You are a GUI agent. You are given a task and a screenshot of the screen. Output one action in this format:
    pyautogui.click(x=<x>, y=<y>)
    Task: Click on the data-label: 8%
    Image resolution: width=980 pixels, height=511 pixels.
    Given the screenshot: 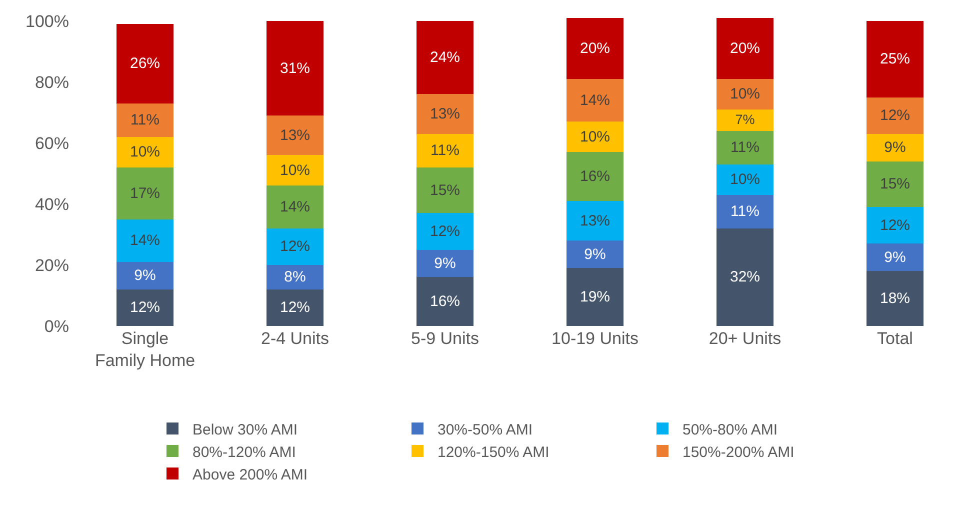 What is the action you would take?
    pyautogui.click(x=295, y=277)
    